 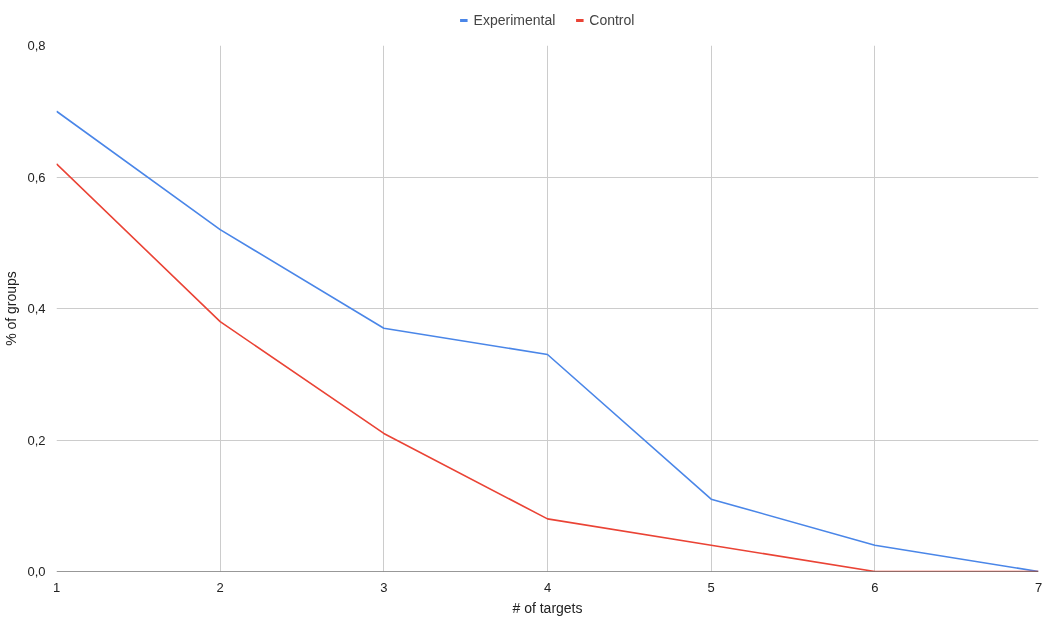 What do you see at coordinates (514, 20) in the screenshot?
I see `legend-label: Experimental` at bounding box center [514, 20].